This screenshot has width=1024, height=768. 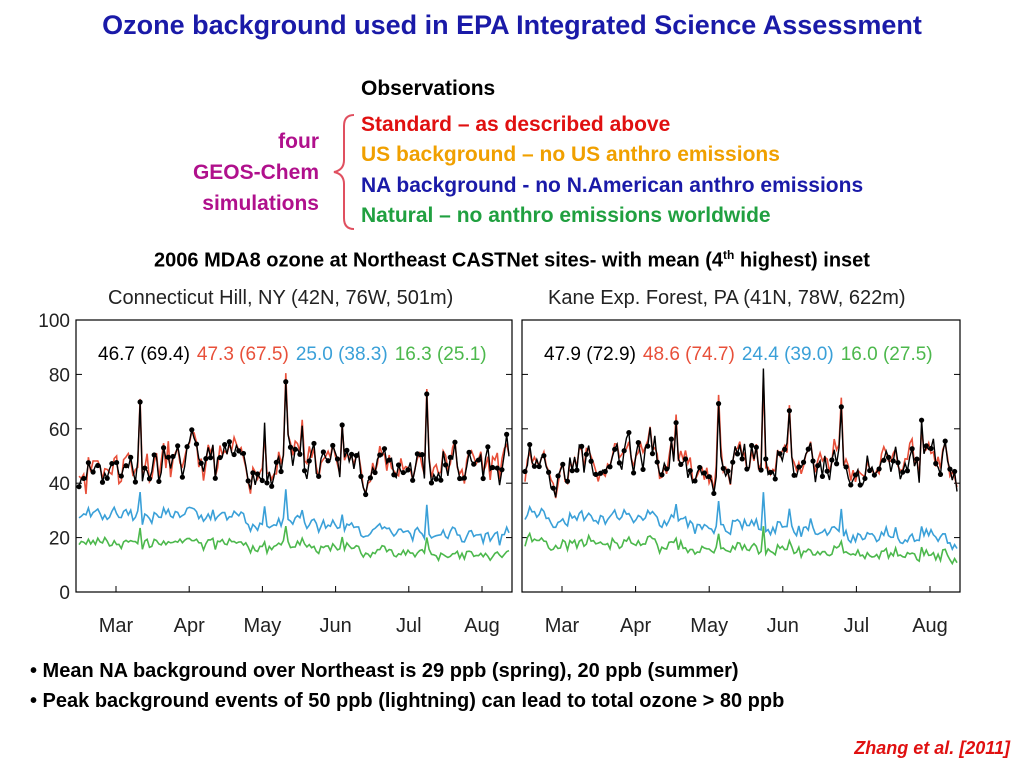 What do you see at coordinates (189, 626) in the screenshot?
I see `x-tick-label: Apr` at bounding box center [189, 626].